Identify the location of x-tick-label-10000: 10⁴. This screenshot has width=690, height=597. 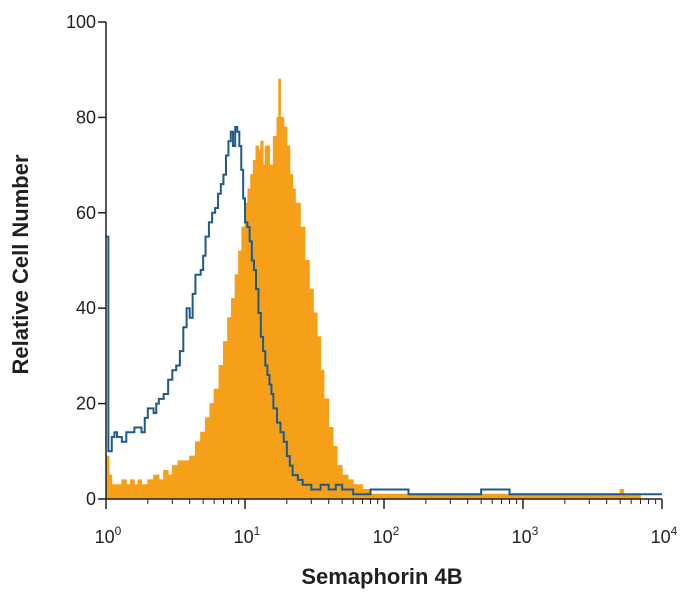
(664, 535).